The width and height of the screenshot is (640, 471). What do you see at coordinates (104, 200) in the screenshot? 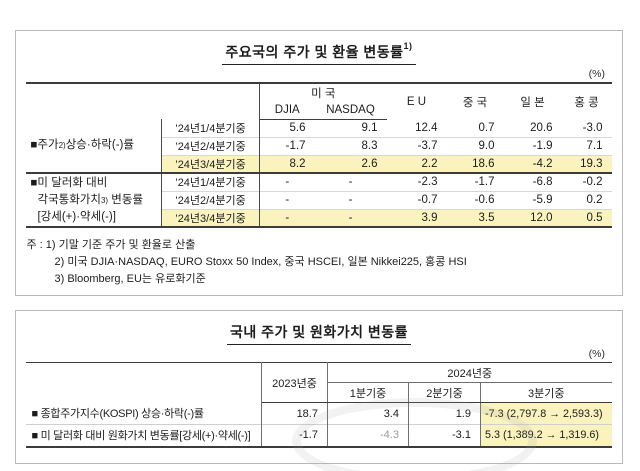
I see `group2-label-footnote-marker: 3)` at bounding box center [104, 200].